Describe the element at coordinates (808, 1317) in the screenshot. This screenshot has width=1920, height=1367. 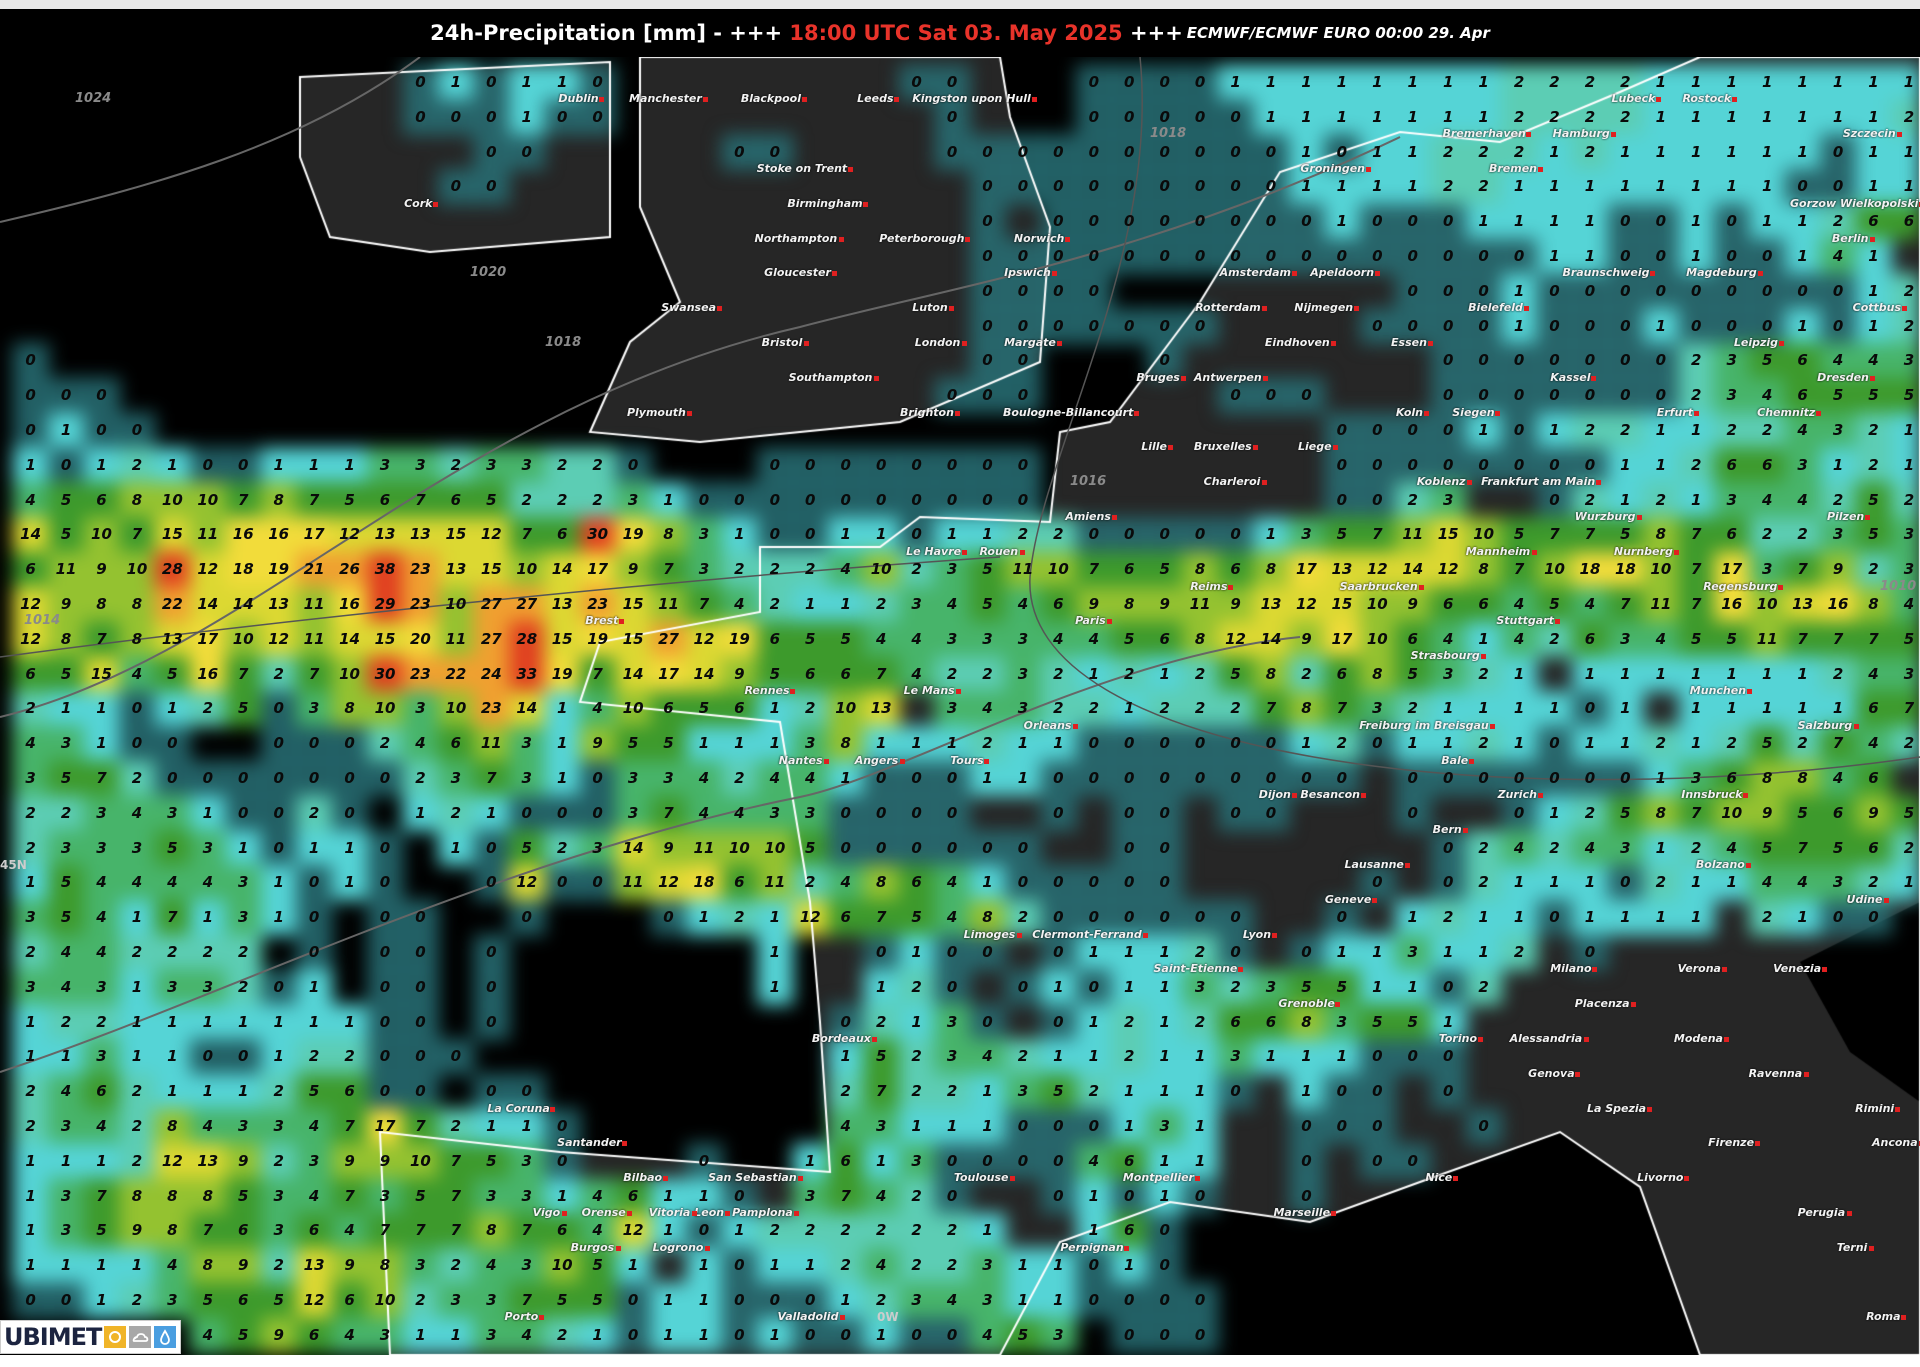
I see `city-label: Valladolid` at that location.